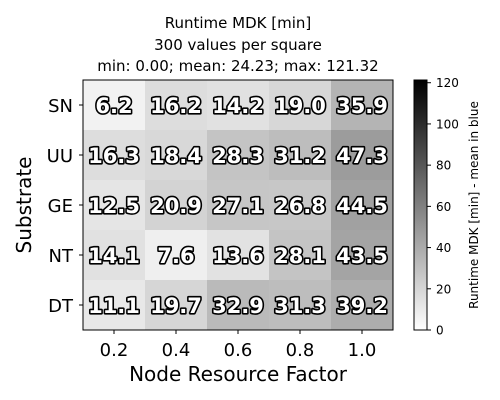  I want to click on y-tick-label: SN, so click(60, 106).